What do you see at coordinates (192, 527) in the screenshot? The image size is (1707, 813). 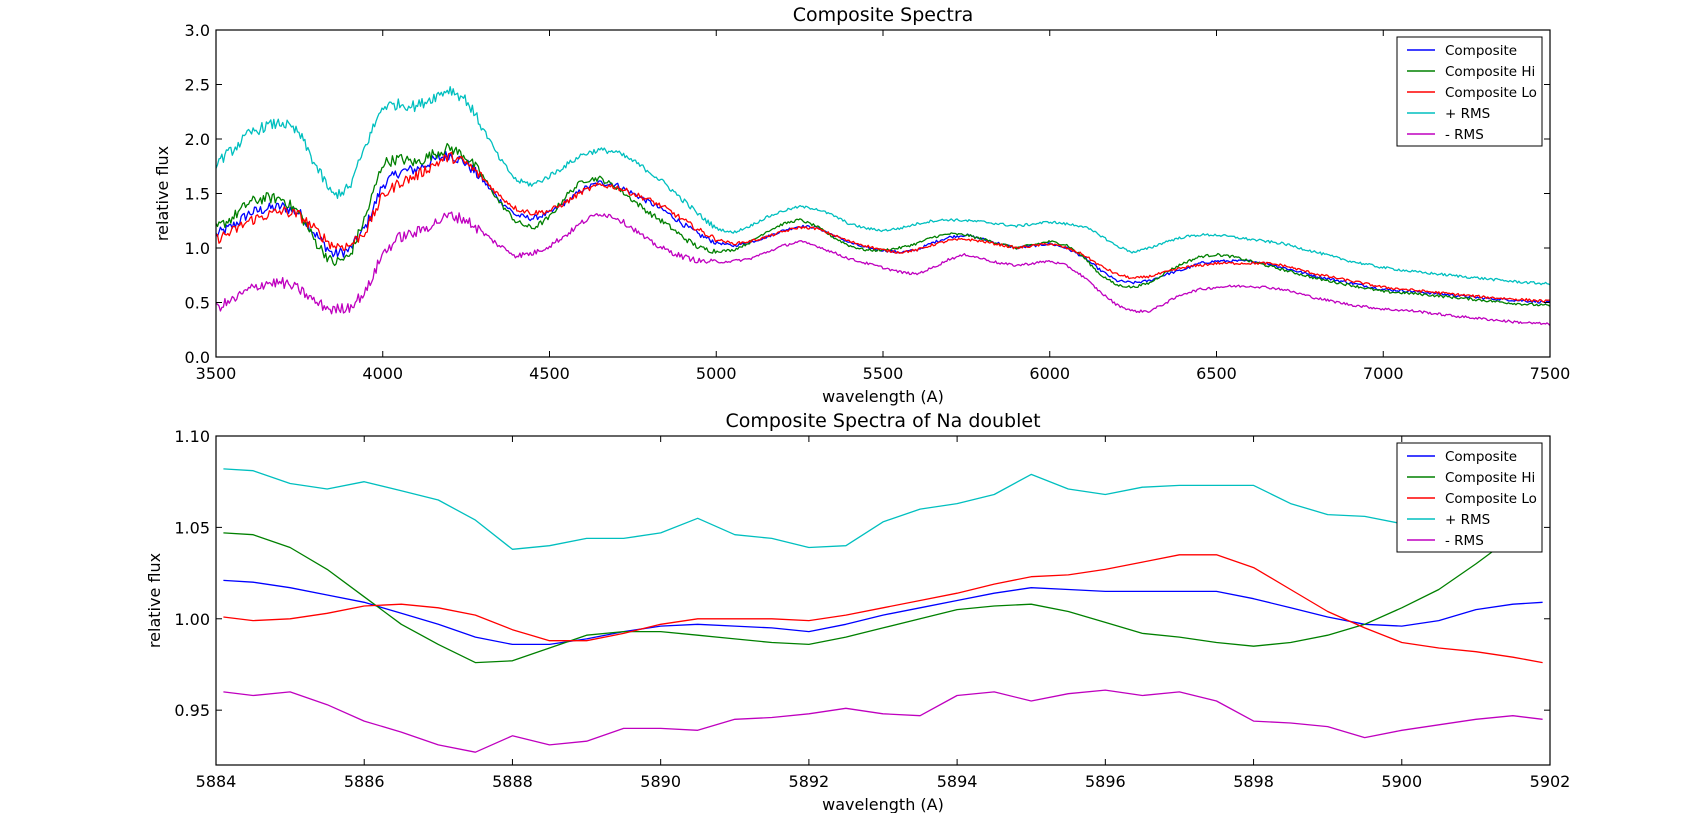 I see `bottom-ytick-label: 1.05` at bounding box center [192, 527].